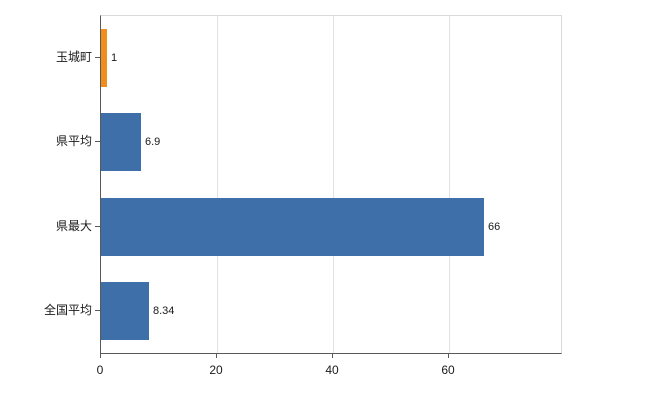  I want to click on bar-value-label: 1, so click(114, 58).